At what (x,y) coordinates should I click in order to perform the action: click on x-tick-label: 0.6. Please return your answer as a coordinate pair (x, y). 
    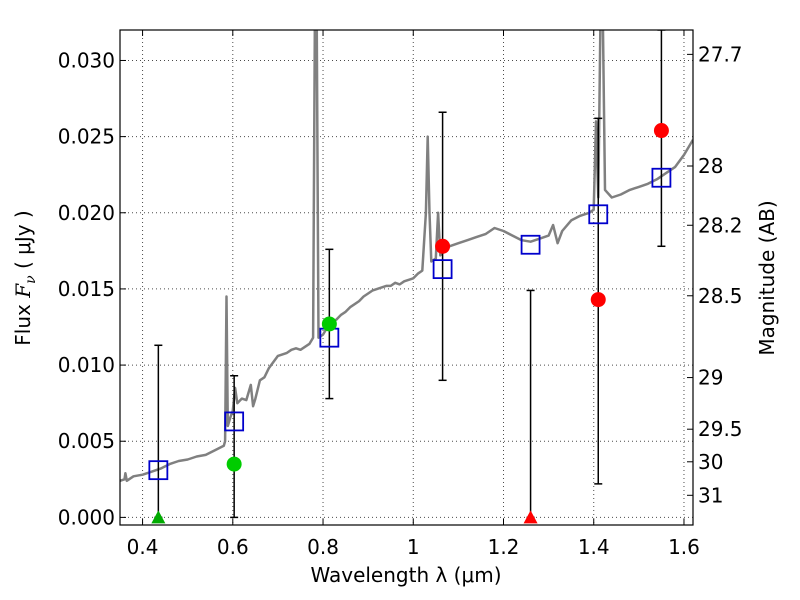
    Looking at the image, I should click on (233, 547).